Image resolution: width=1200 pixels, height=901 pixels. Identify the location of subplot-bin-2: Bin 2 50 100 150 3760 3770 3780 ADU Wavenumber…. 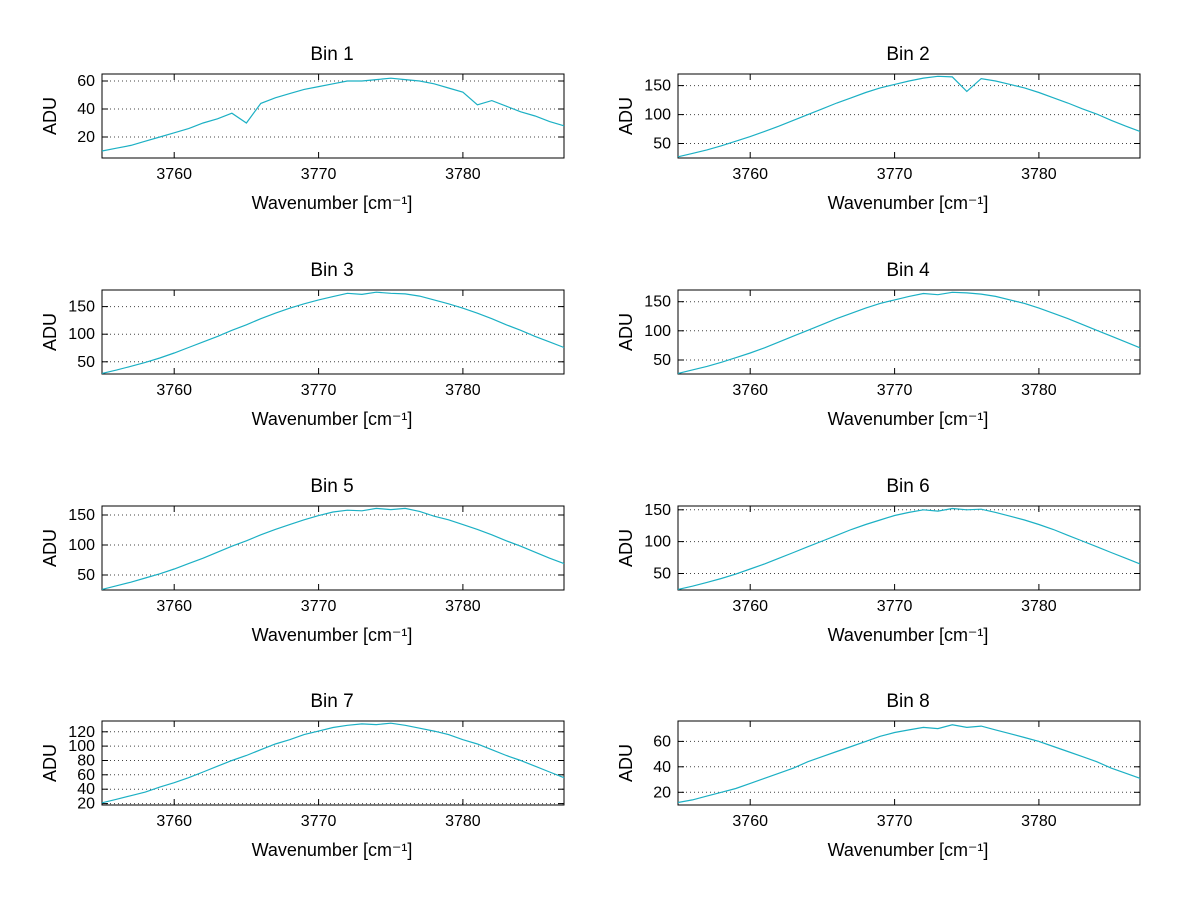
(883, 138).